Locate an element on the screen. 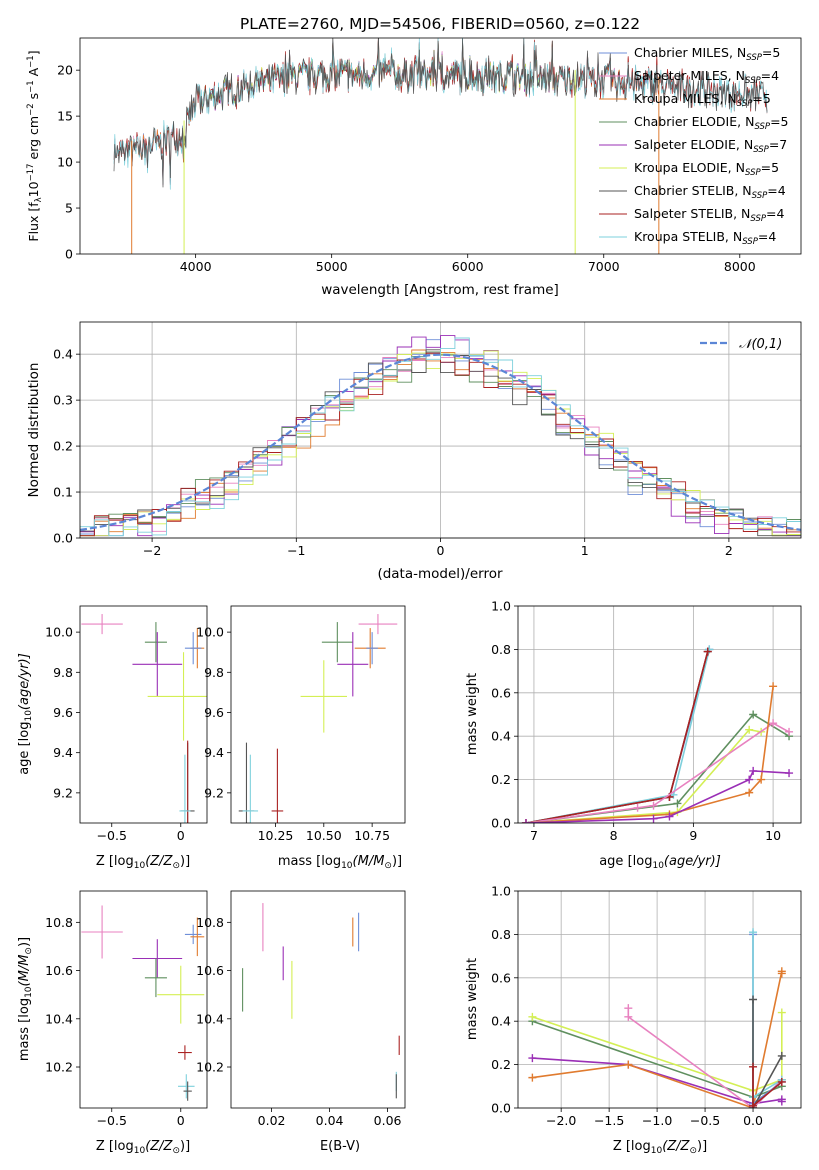 This screenshot has width=819, height=1170. mass_vs_ebv-plot-area is located at coordinates (321, 1001).